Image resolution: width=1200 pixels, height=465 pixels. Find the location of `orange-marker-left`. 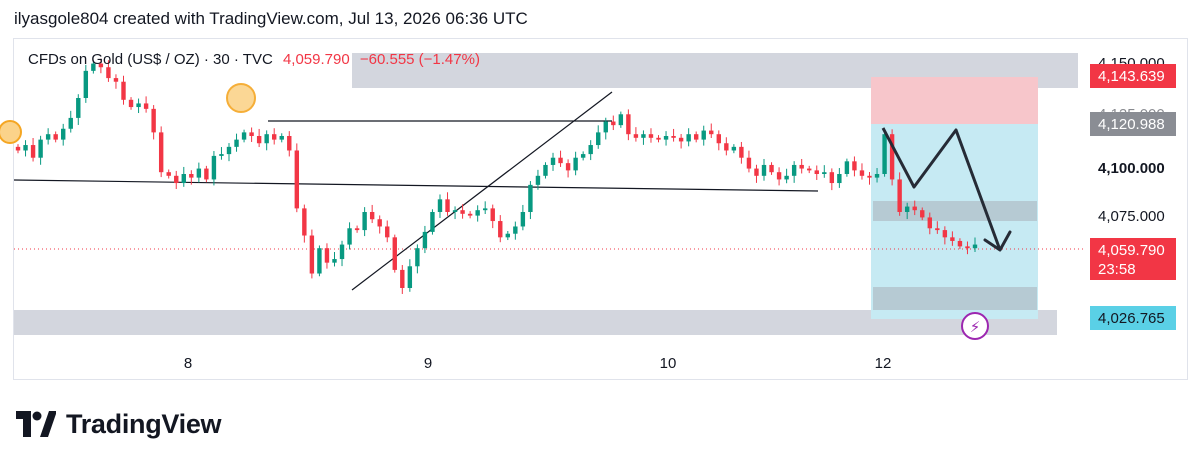

orange-marker-left is located at coordinates (11, 132).